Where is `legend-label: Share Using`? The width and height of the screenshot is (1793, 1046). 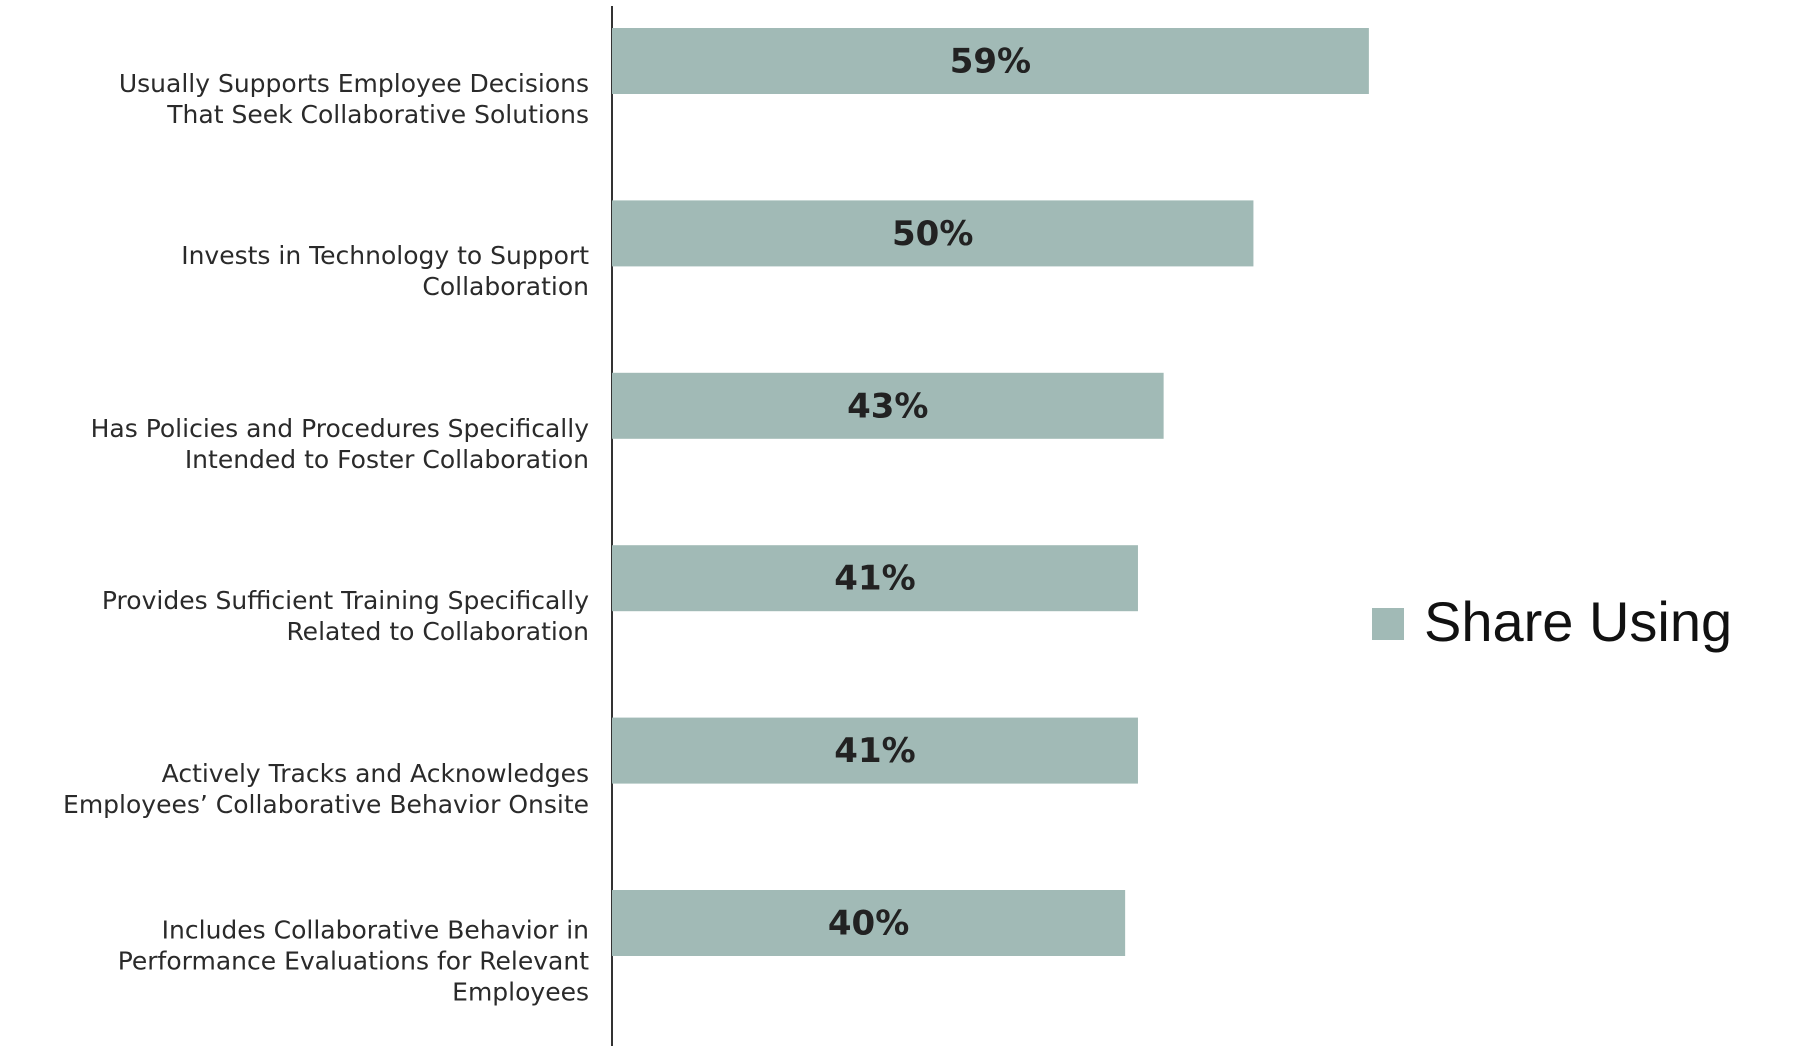
legend-label: Share Using is located at coordinates (1578, 621).